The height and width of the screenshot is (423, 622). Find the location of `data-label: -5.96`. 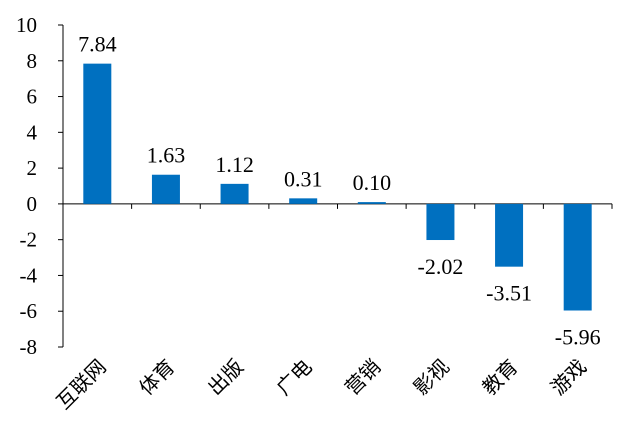

data-label: -5.96 is located at coordinates (578, 337).